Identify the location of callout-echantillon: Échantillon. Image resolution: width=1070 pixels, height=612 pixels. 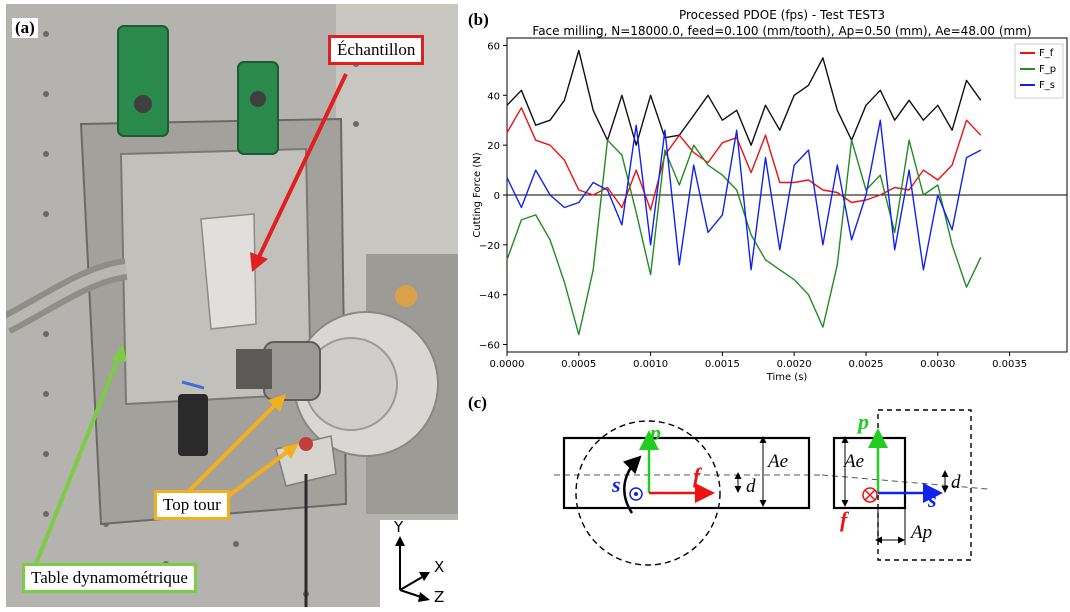
(376, 50).